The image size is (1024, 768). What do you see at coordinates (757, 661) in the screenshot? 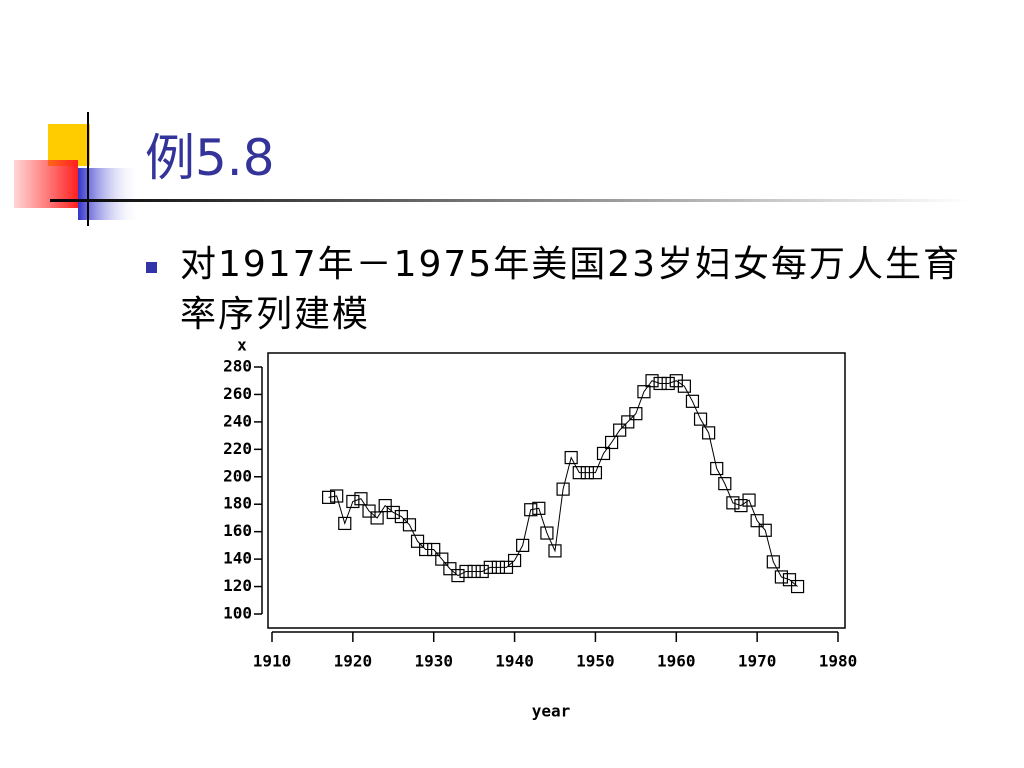
I see `x-tick-label: 1970` at bounding box center [757, 661].